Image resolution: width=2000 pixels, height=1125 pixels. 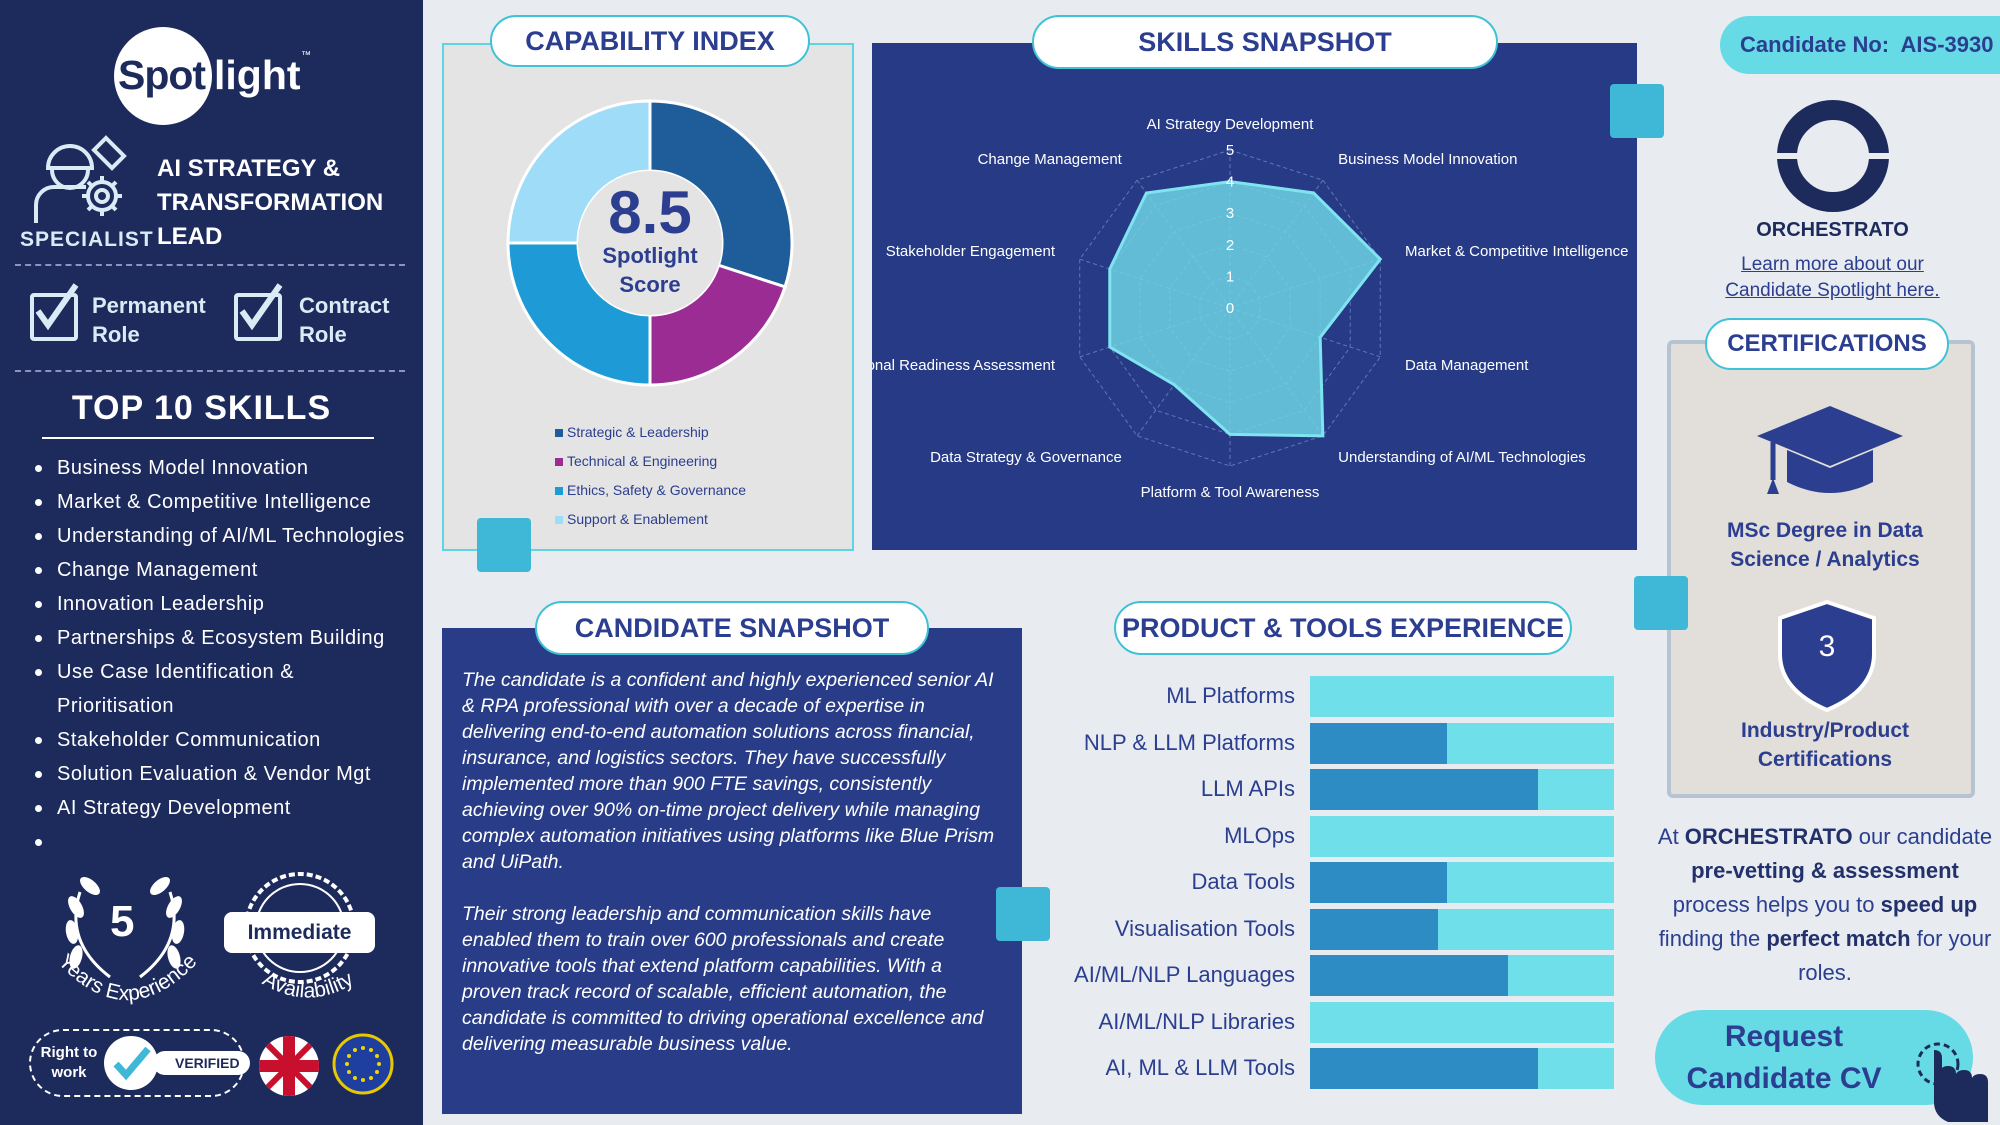 What do you see at coordinates (1776, 904) in the screenshot?
I see `pitch-part: process helps you to` at bounding box center [1776, 904].